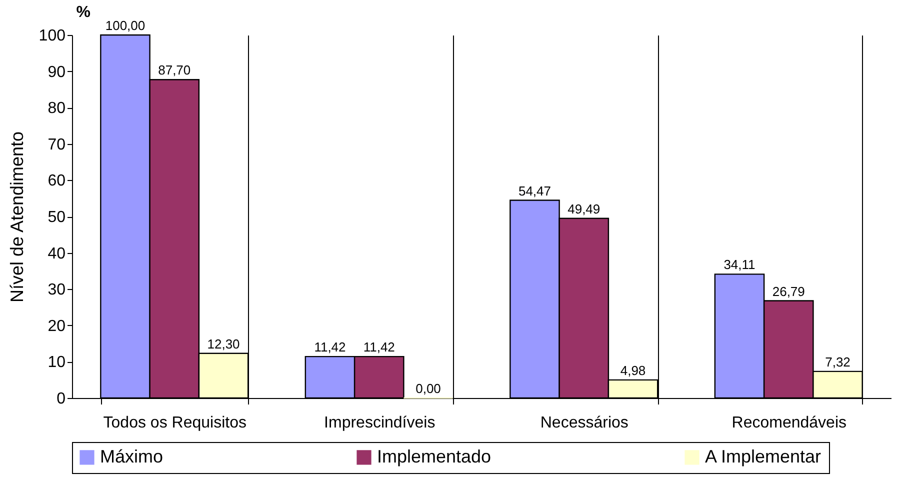  Describe the element at coordinates (223, 344) in the screenshot. I see `data-label: 12,30` at that location.